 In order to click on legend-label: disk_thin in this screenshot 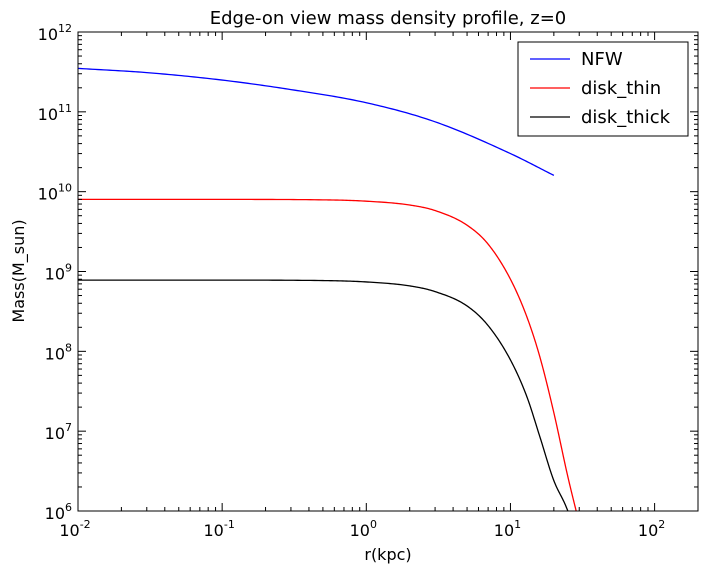, I will do `click(621, 88)`.